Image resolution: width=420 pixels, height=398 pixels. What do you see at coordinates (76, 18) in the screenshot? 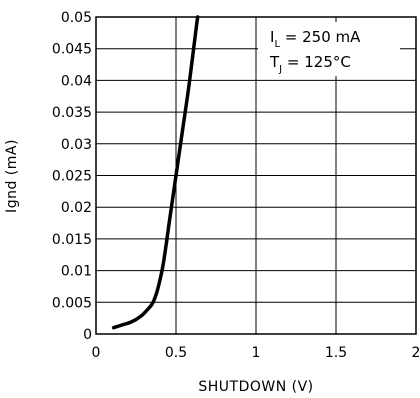
I see `y-tick-label: 0.05` at bounding box center [76, 18].